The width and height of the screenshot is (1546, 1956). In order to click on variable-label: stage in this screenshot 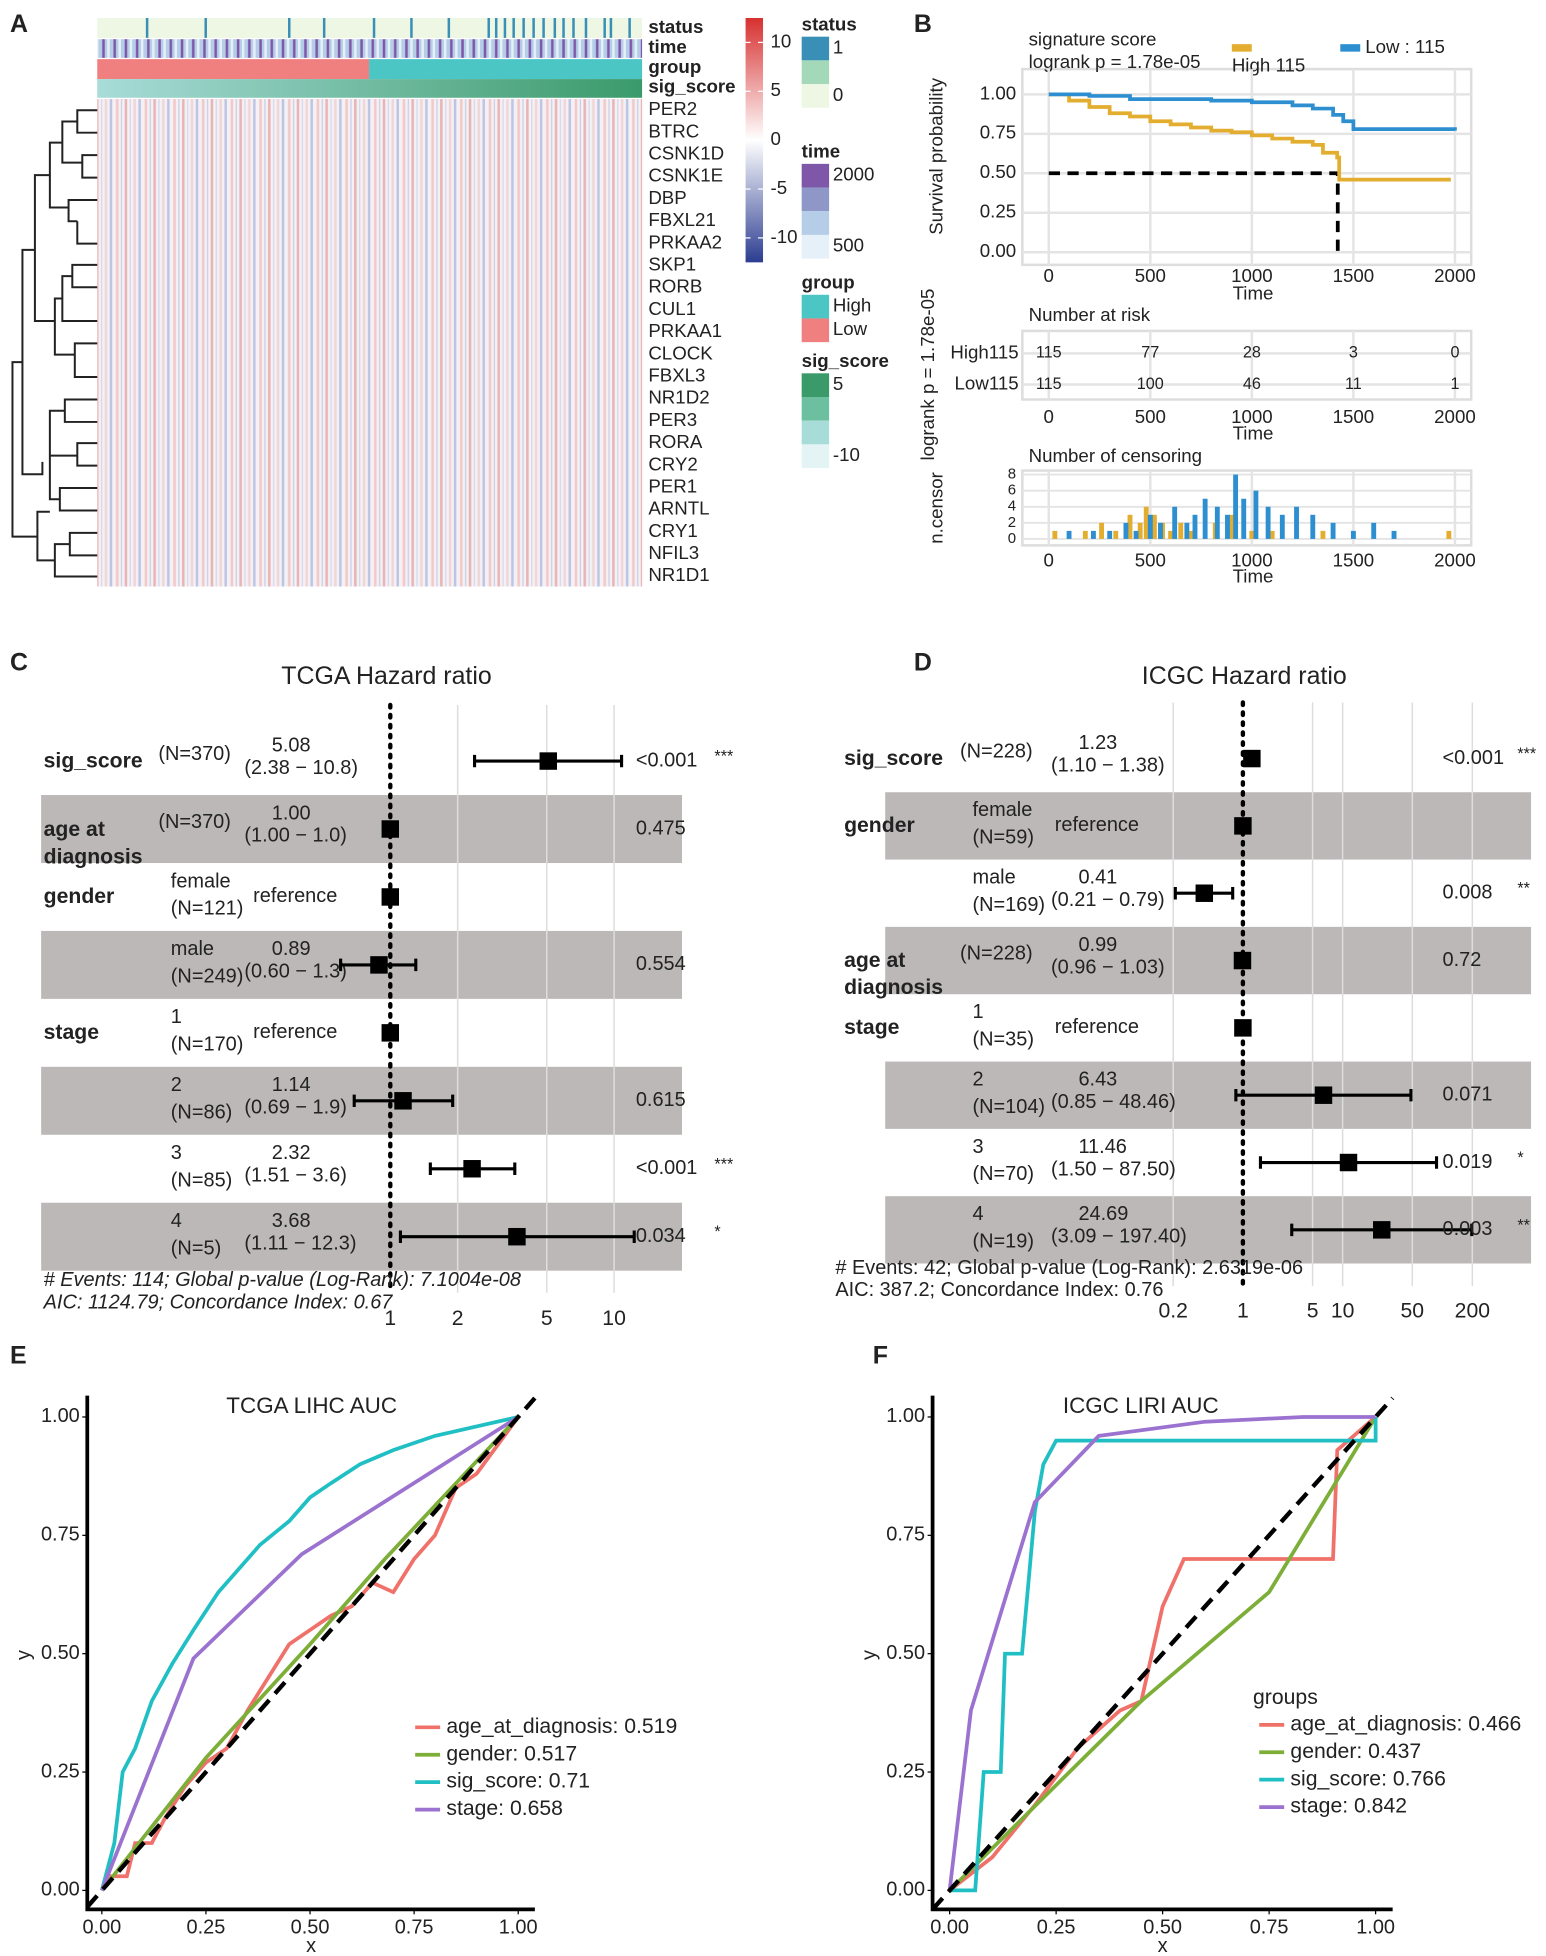, I will do `click(71, 1032)`.